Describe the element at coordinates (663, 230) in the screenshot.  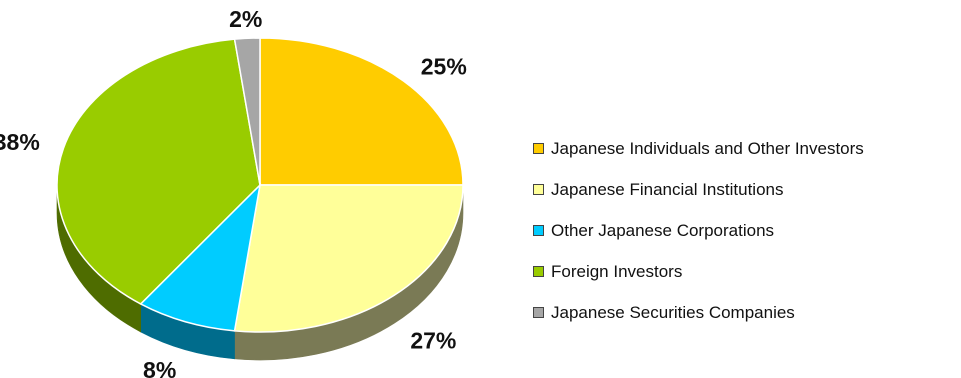
I see `legend-label: Other Japanese Corporations` at that location.